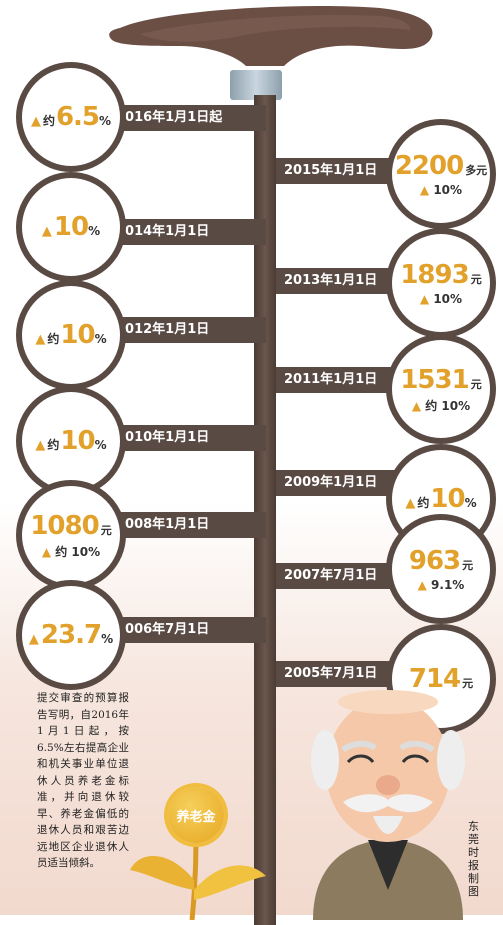  What do you see at coordinates (64, 525) in the screenshot?
I see `timeline-value: 1080` at bounding box center [64, 525].